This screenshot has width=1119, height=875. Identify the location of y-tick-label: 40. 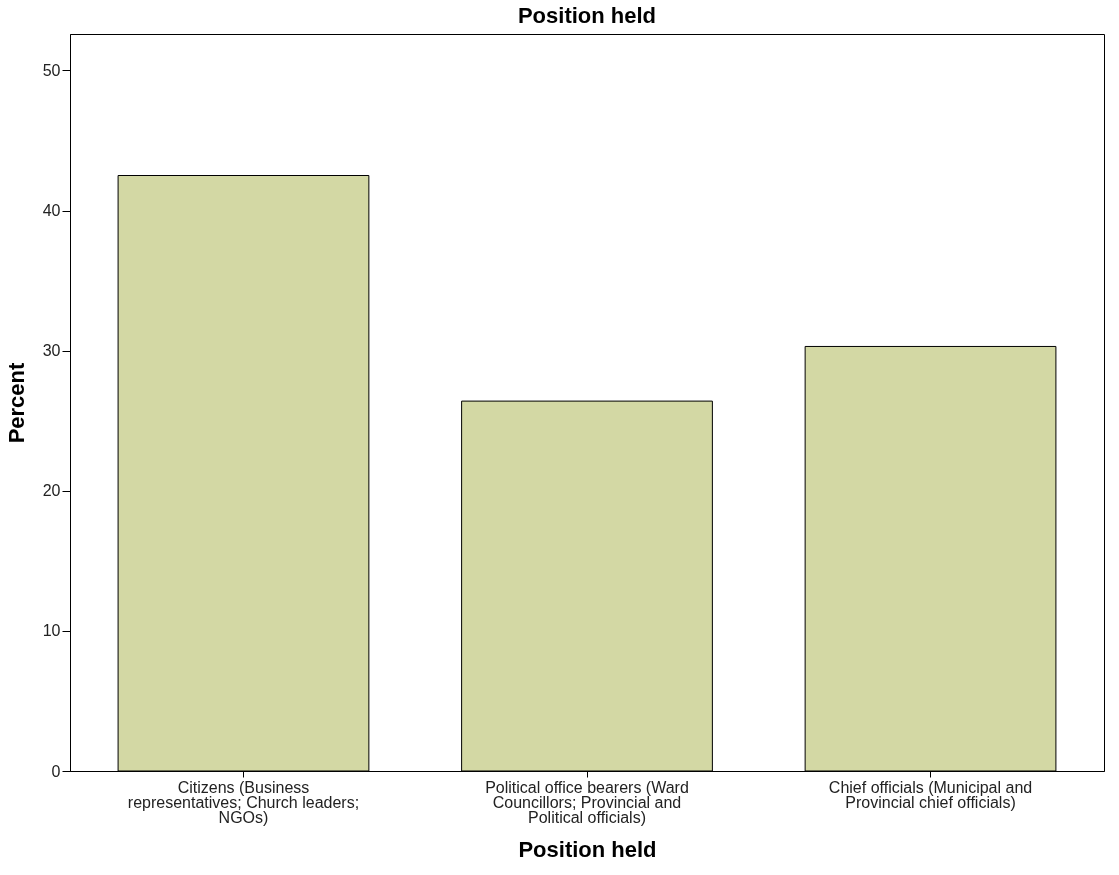
(51, 211).